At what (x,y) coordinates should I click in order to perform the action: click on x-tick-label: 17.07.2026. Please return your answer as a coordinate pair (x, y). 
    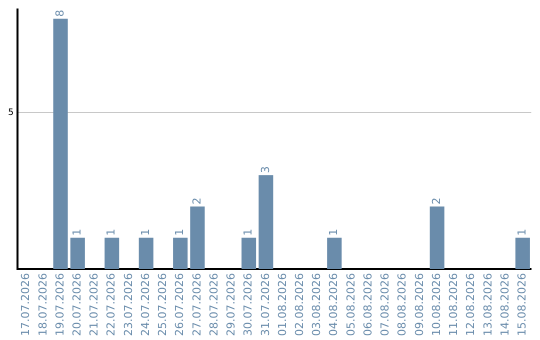
    Looking at the image, I should click on (25, 304).